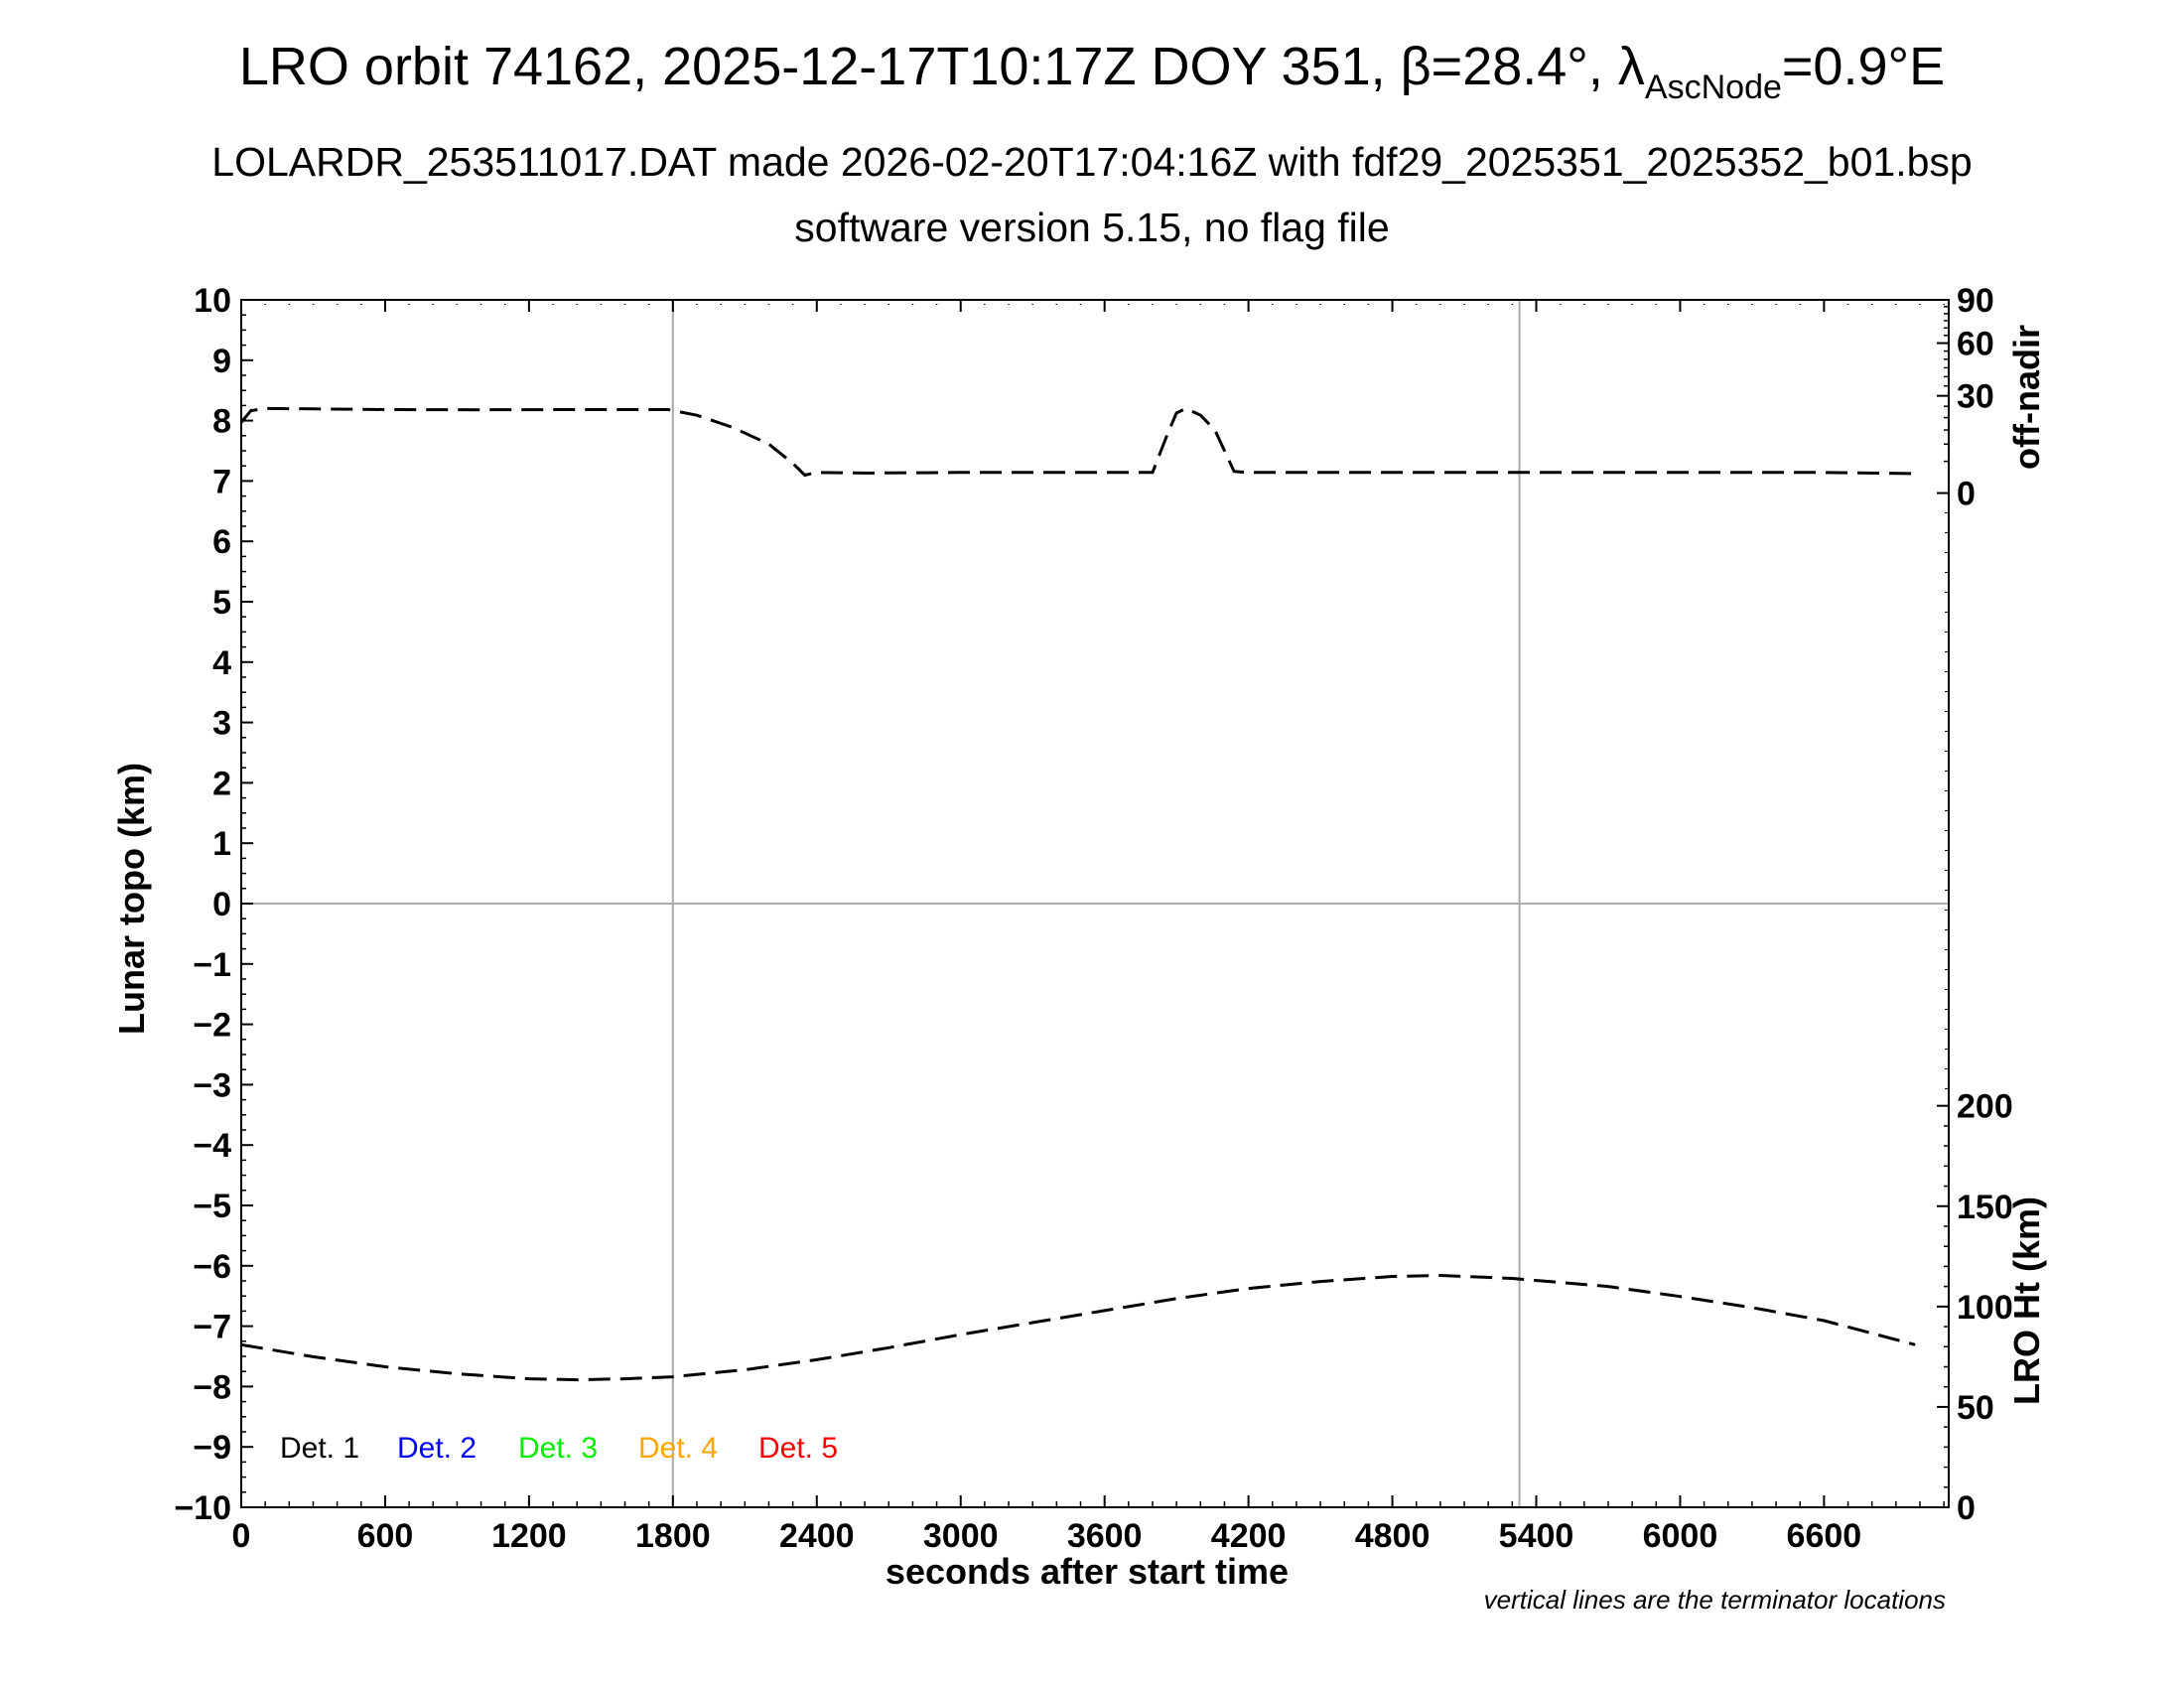 This screenshot has height=1688, width=2184. What do you see at coordinates (131, 899) in the screenshot?
I see `y-axis-label-left: Lunar topo (km)` at bounding box center [131, 899].